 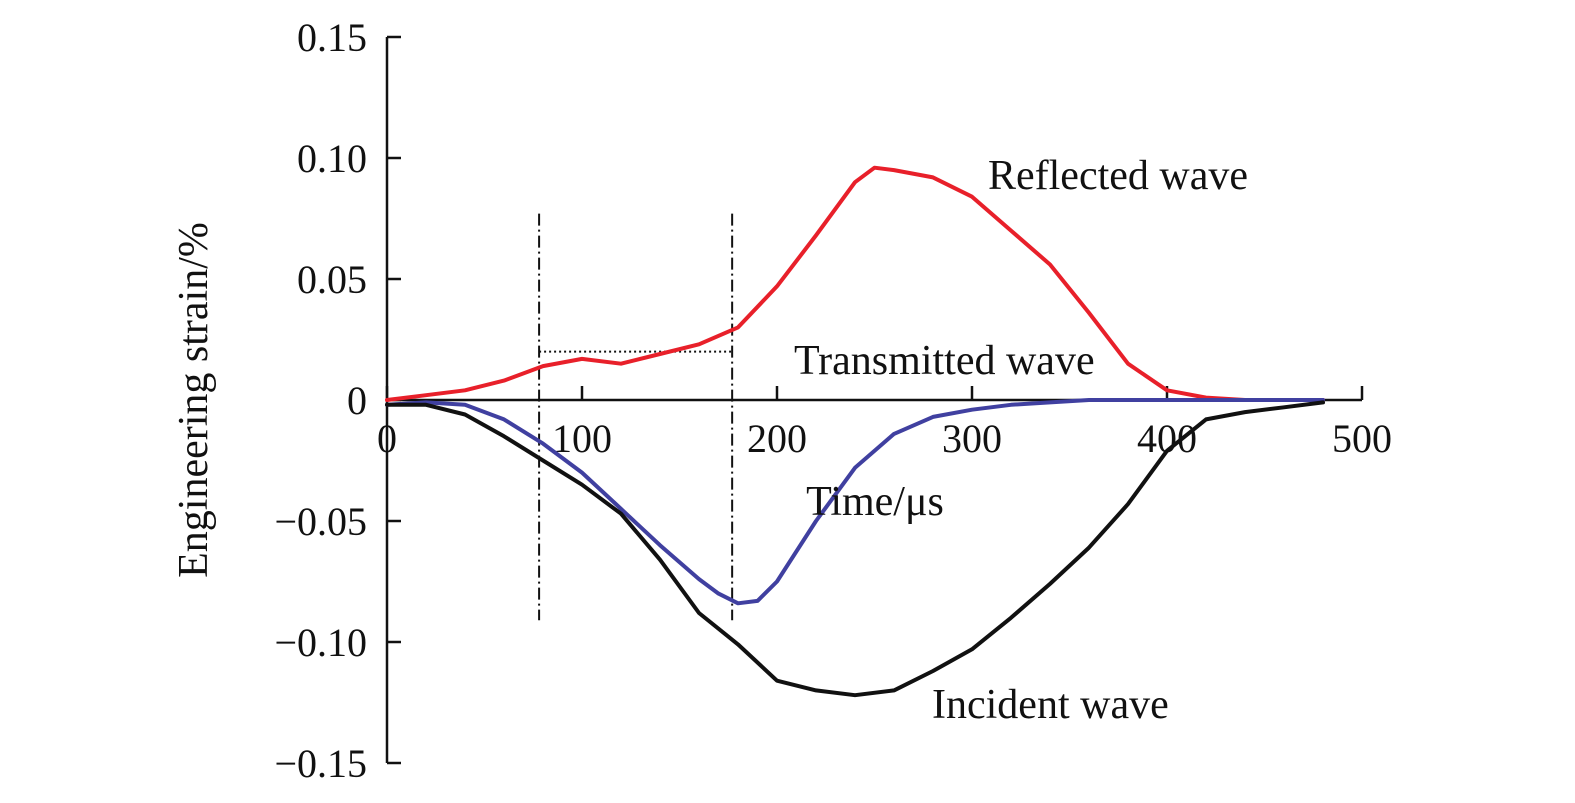 What do you see at coordinates (332, 37) in the screenshot?
I see `y-tick-label: 0.15` at bounding box center [332, 37].